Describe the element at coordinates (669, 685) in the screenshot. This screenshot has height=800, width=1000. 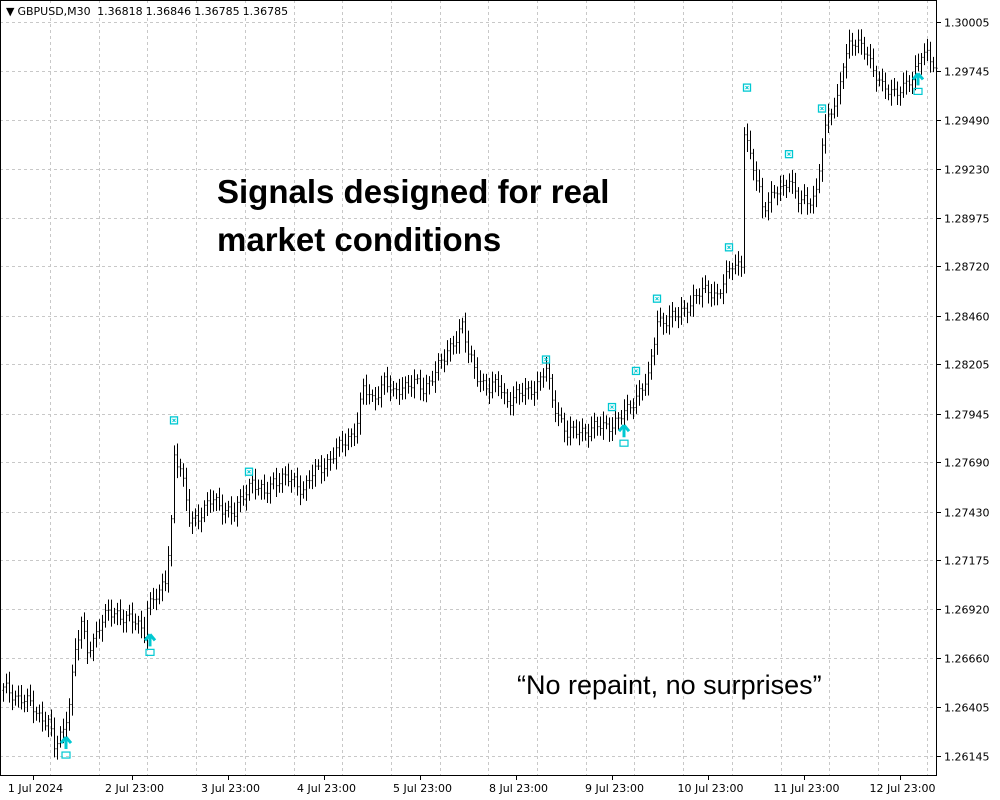
I see `quote-annotation: “No repaint, no surprises”` at that location.